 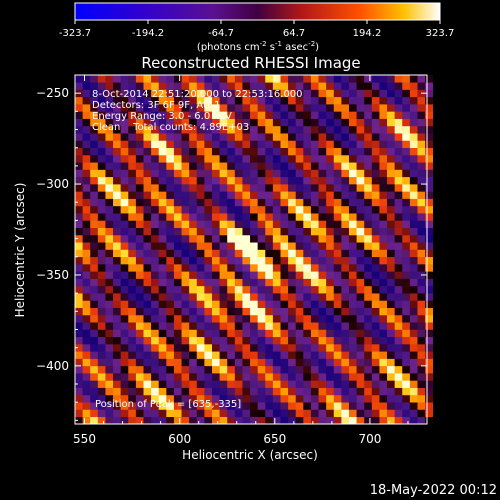 What do you see at coordinates (20, 250) in the screenshot?
I see `y-axis-label: Heliocentric Y (arcsec)` at bounding box center [20, 250].